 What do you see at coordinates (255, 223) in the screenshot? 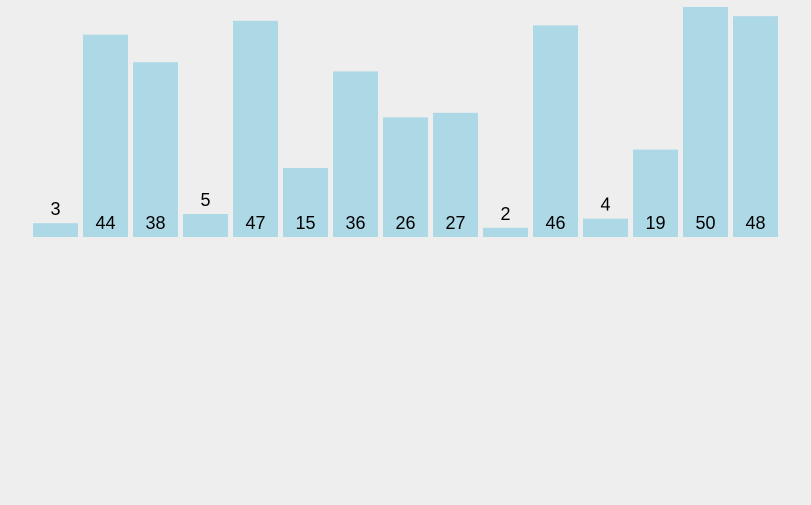
I see `bar-value-label: 47` at bounding box center [255, 223].